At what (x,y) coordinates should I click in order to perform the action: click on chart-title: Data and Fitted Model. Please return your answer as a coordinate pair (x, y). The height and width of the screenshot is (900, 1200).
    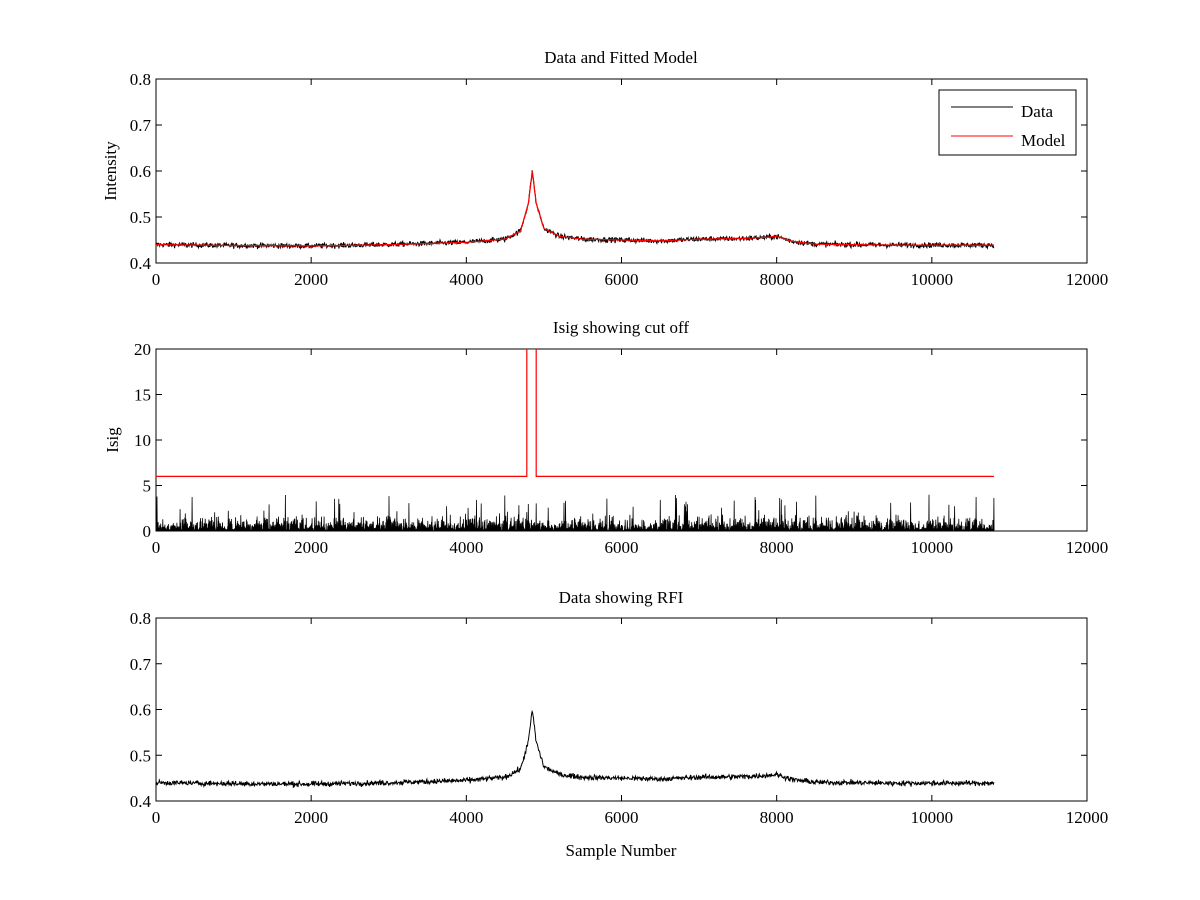
    Looking at the image, I should click on (621, 57).